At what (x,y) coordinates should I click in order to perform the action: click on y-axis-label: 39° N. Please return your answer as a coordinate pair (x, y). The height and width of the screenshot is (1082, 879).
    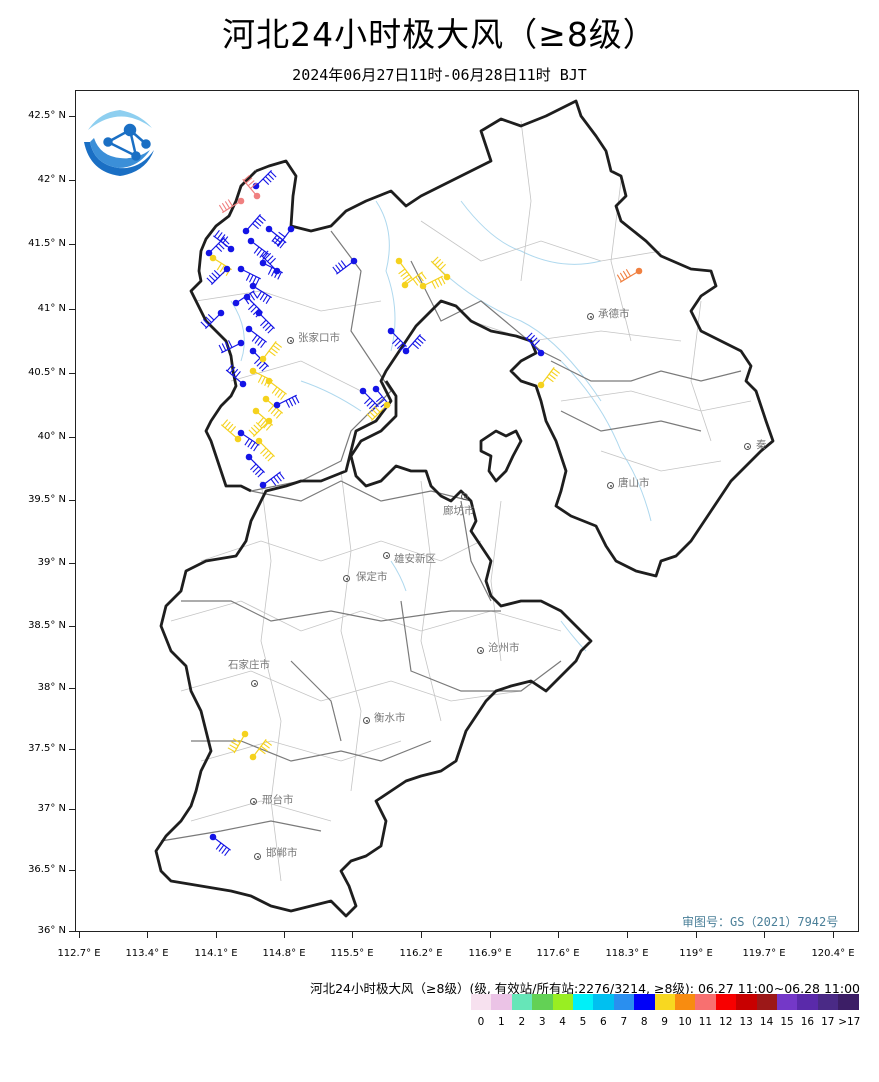
    Looking at the image, I should click on (51, 562).